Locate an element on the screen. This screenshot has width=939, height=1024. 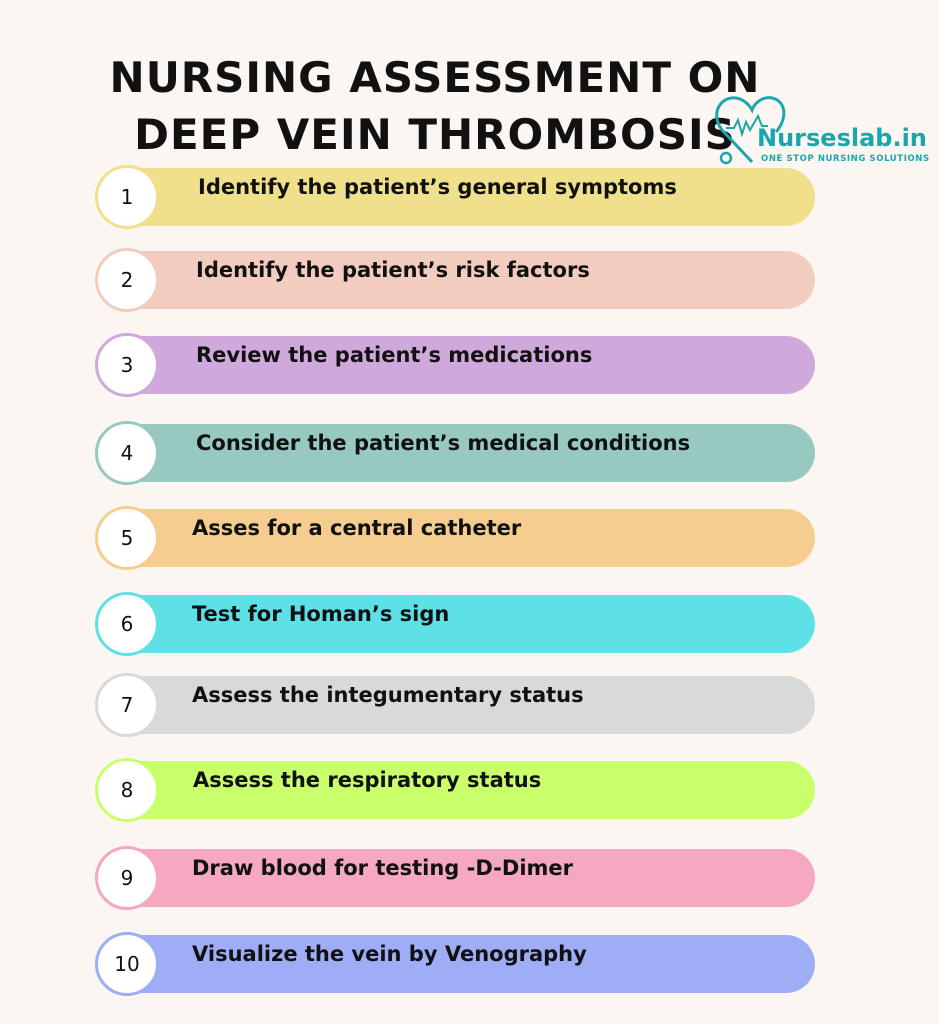
step-row: 3 Review the patient’s medications is located at coordinates (455, 365).